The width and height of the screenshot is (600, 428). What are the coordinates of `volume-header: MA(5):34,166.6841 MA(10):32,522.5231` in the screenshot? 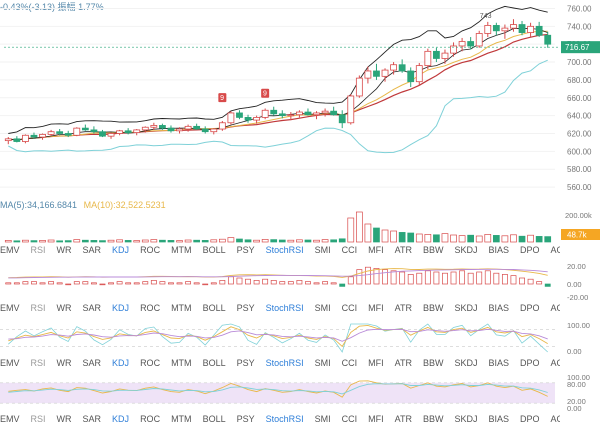 It's located at (83, 205).